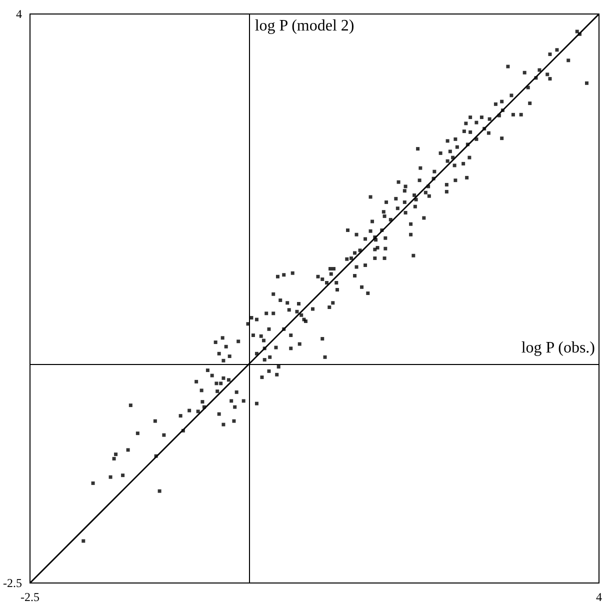 This screenshot has width=613, height=605. I want to click on x-axis-title: log P (obs.), so click(558, 348).